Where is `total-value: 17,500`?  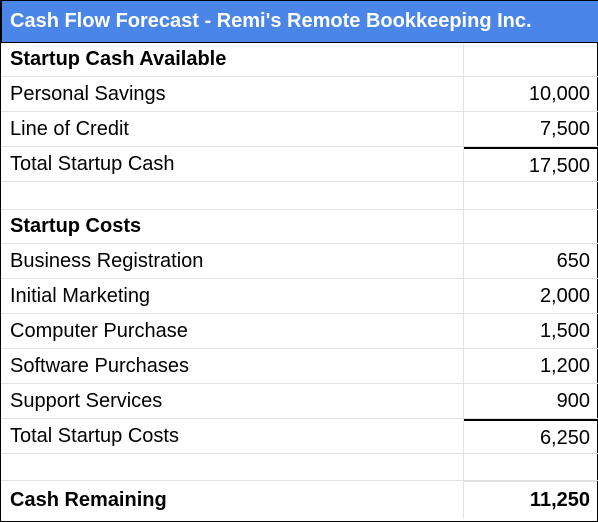 total-value: 17,500 is located at coordinates (530, 164).